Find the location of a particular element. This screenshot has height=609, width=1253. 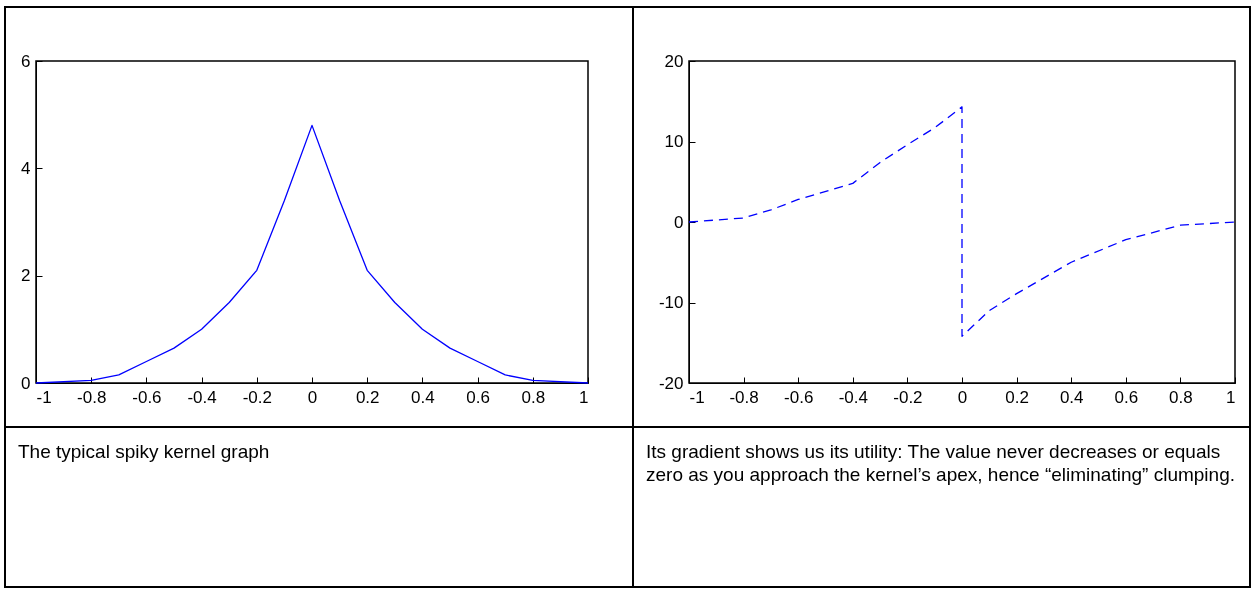

y-tick-label: 6 is located at coordinates (26, 61).